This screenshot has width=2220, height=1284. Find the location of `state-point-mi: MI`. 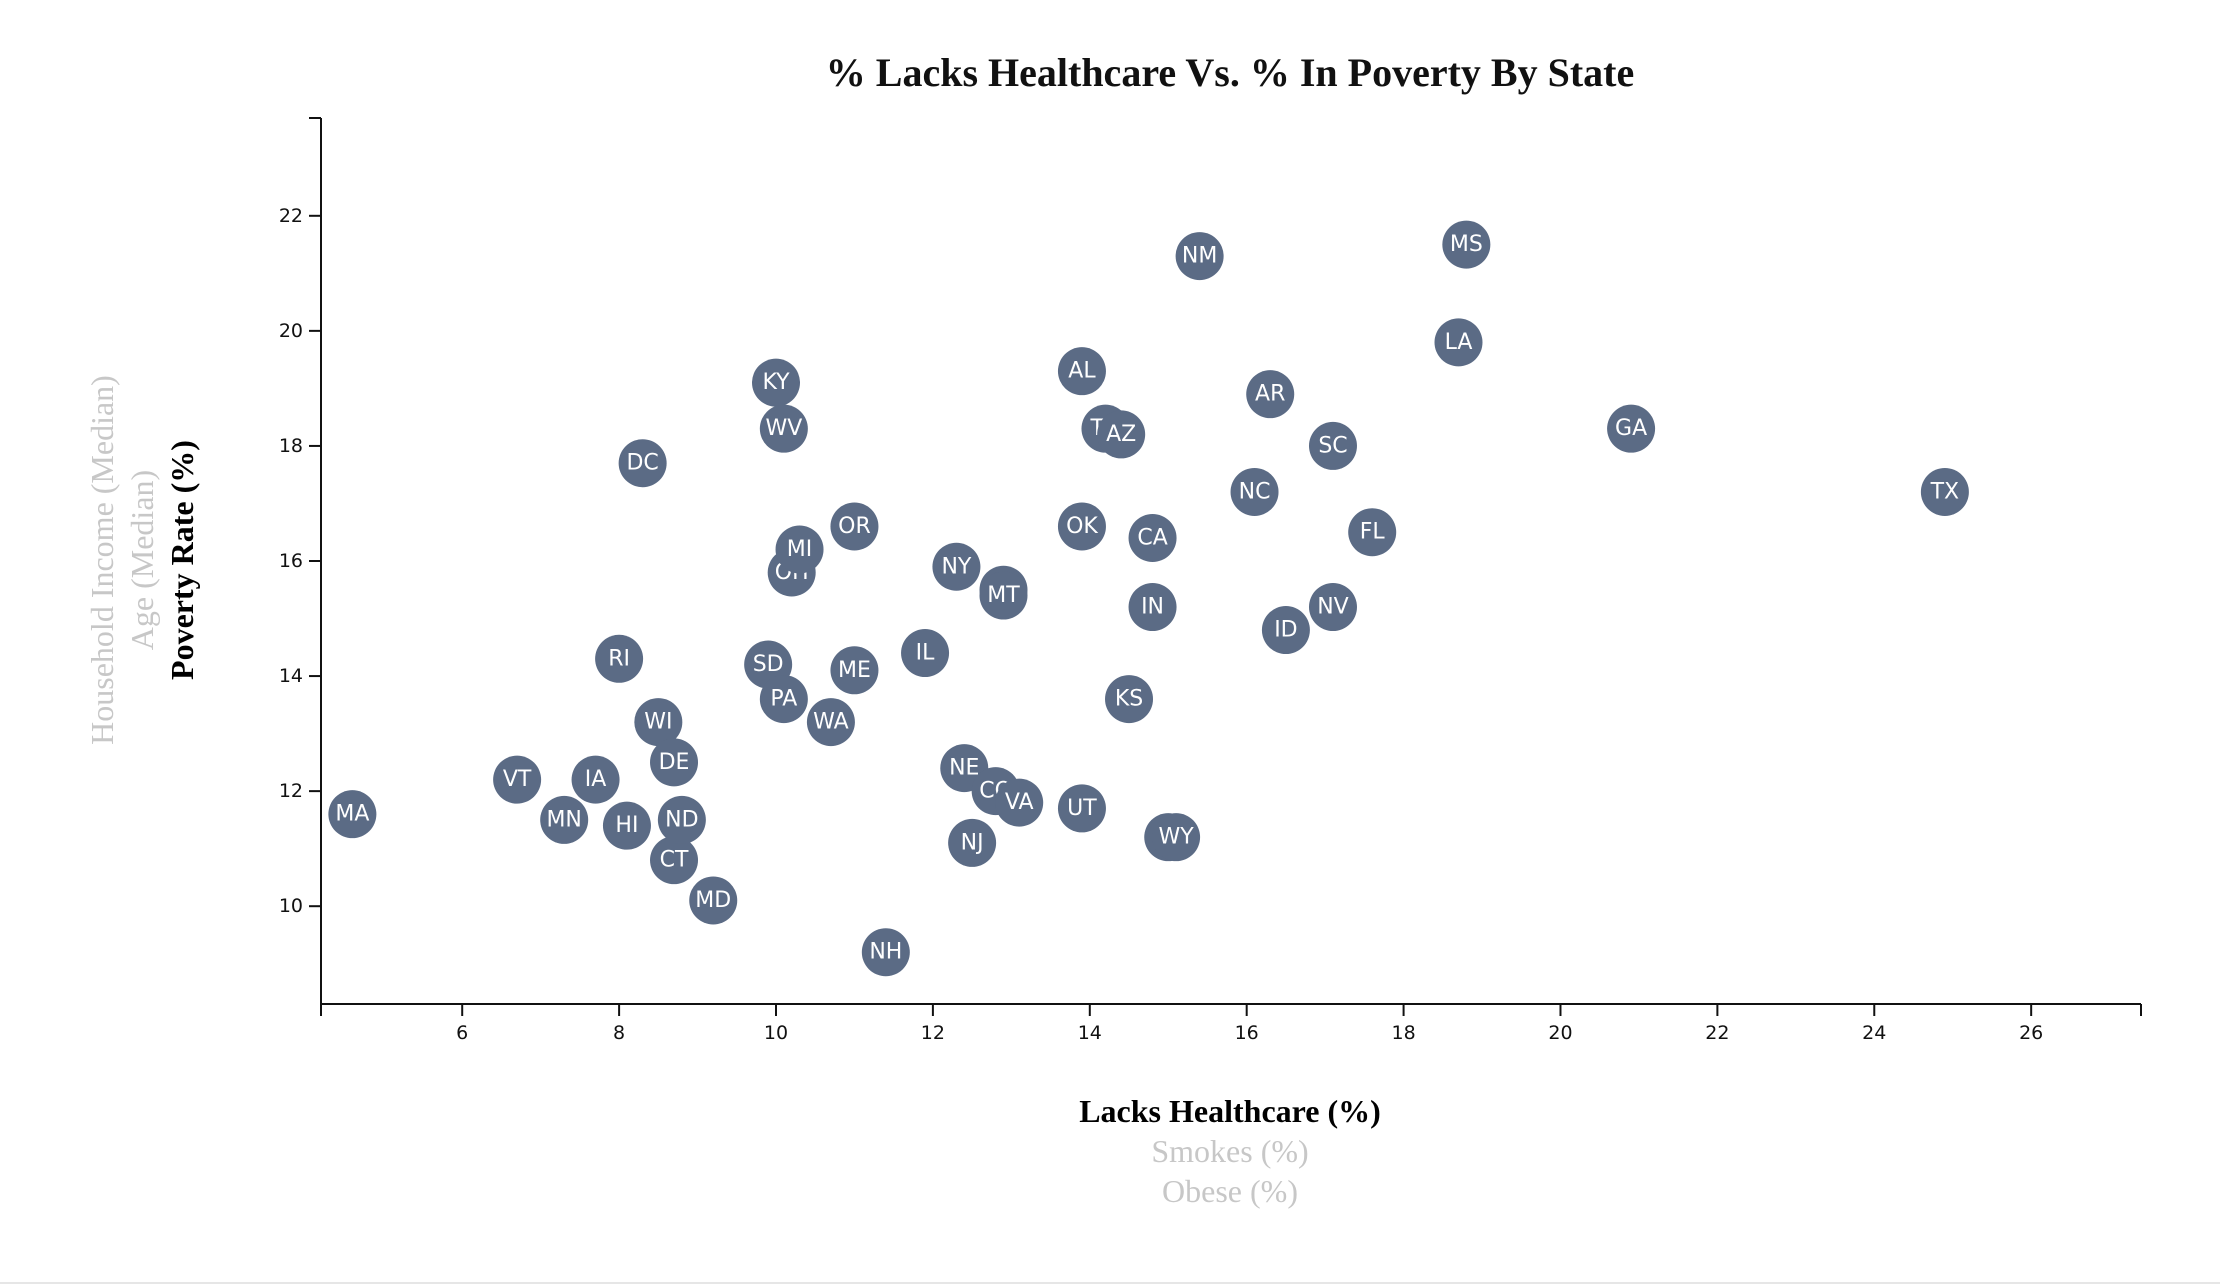

state-point-mi: MI is located at coordinates (799, 549).